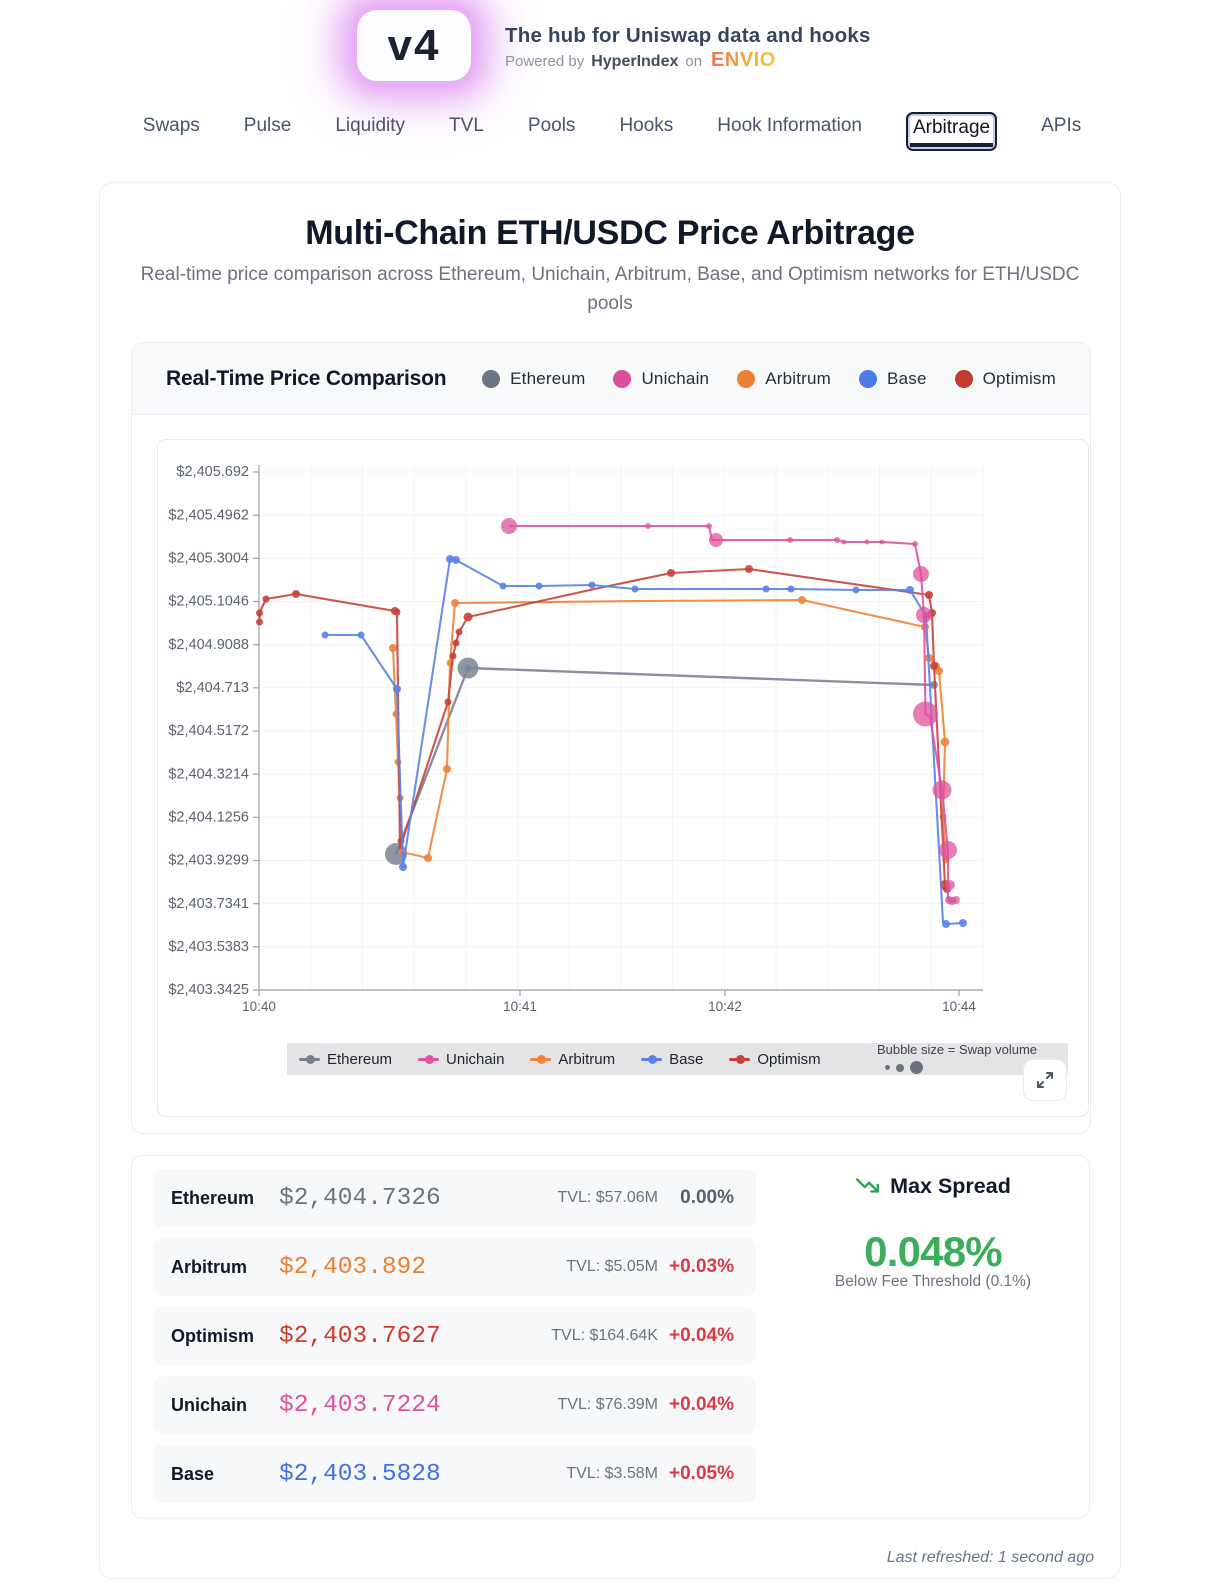 Image resolution: width=1224 pixels, height=1594 pixels. Describe the element at coordinates (959, 1006) in the screenshot. I see `svg-text: 10:44` at that location.